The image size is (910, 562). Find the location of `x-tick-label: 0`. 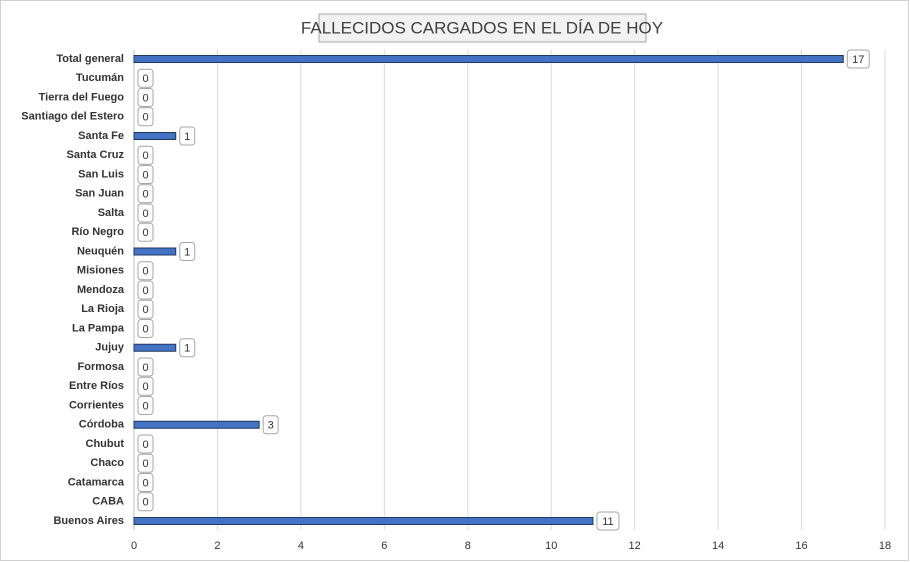

x-tick-label: 0 is located at coordinates (134, 546).